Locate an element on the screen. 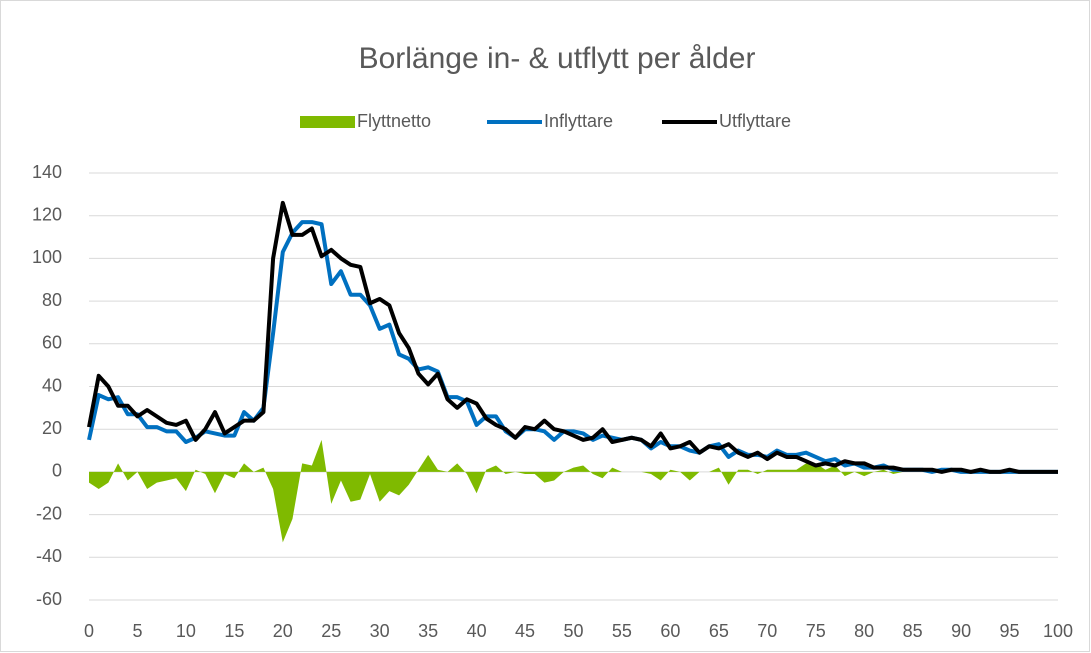  y-tick-label: -20 is located at coordinates (49, 513).